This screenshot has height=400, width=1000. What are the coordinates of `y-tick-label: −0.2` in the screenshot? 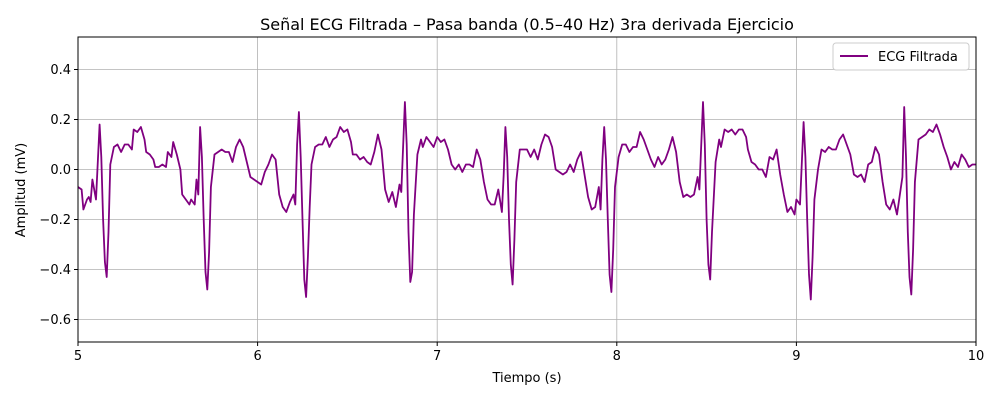 It's located at (55, 220).